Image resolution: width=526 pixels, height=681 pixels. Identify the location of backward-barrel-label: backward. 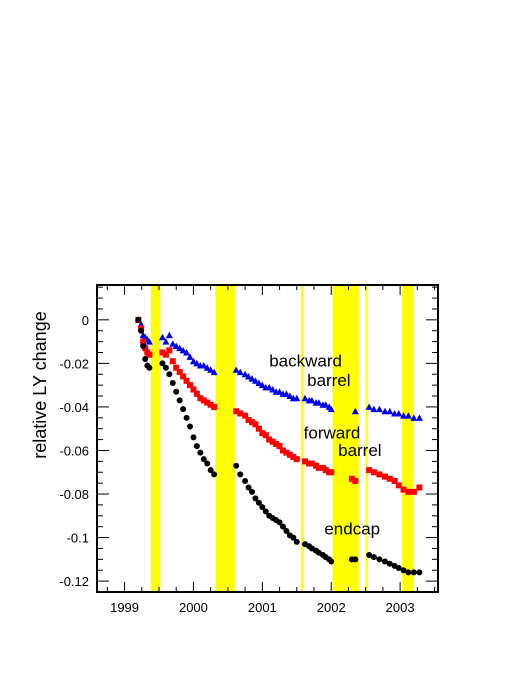
(305, 361).